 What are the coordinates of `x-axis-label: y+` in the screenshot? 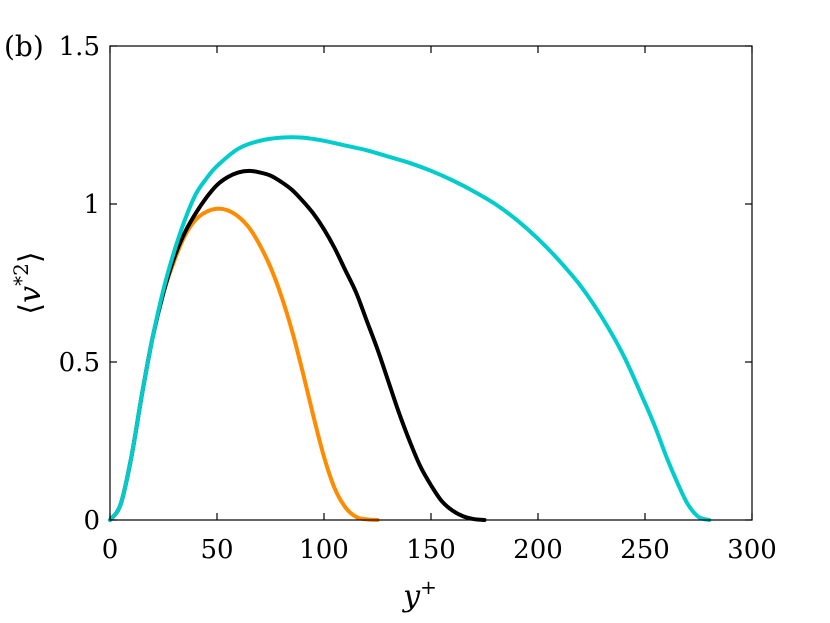 It's located at (419, 594).